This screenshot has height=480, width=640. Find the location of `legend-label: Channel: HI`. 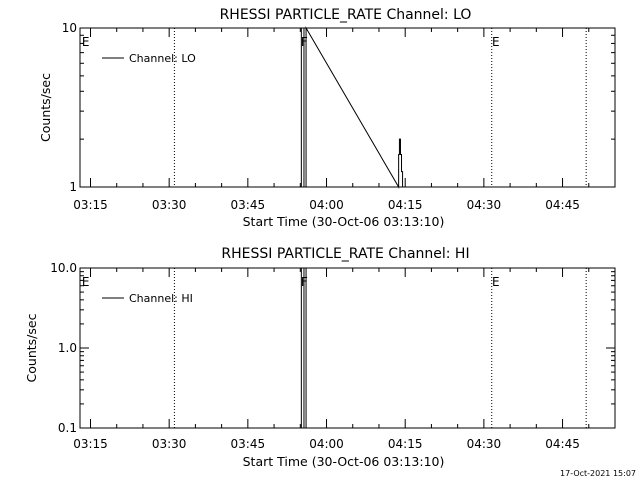

legend-label: Channel: HI is located at coordinates (161, 298).